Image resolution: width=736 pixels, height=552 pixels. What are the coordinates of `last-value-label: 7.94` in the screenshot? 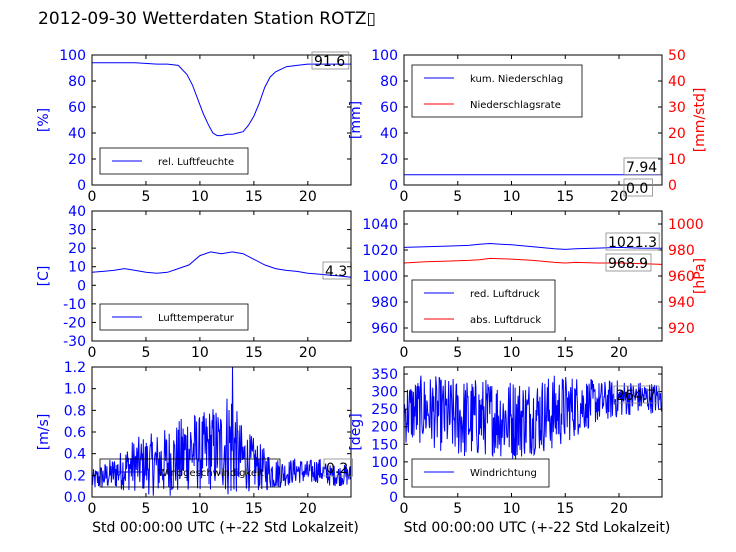 It's located at (641, 168).